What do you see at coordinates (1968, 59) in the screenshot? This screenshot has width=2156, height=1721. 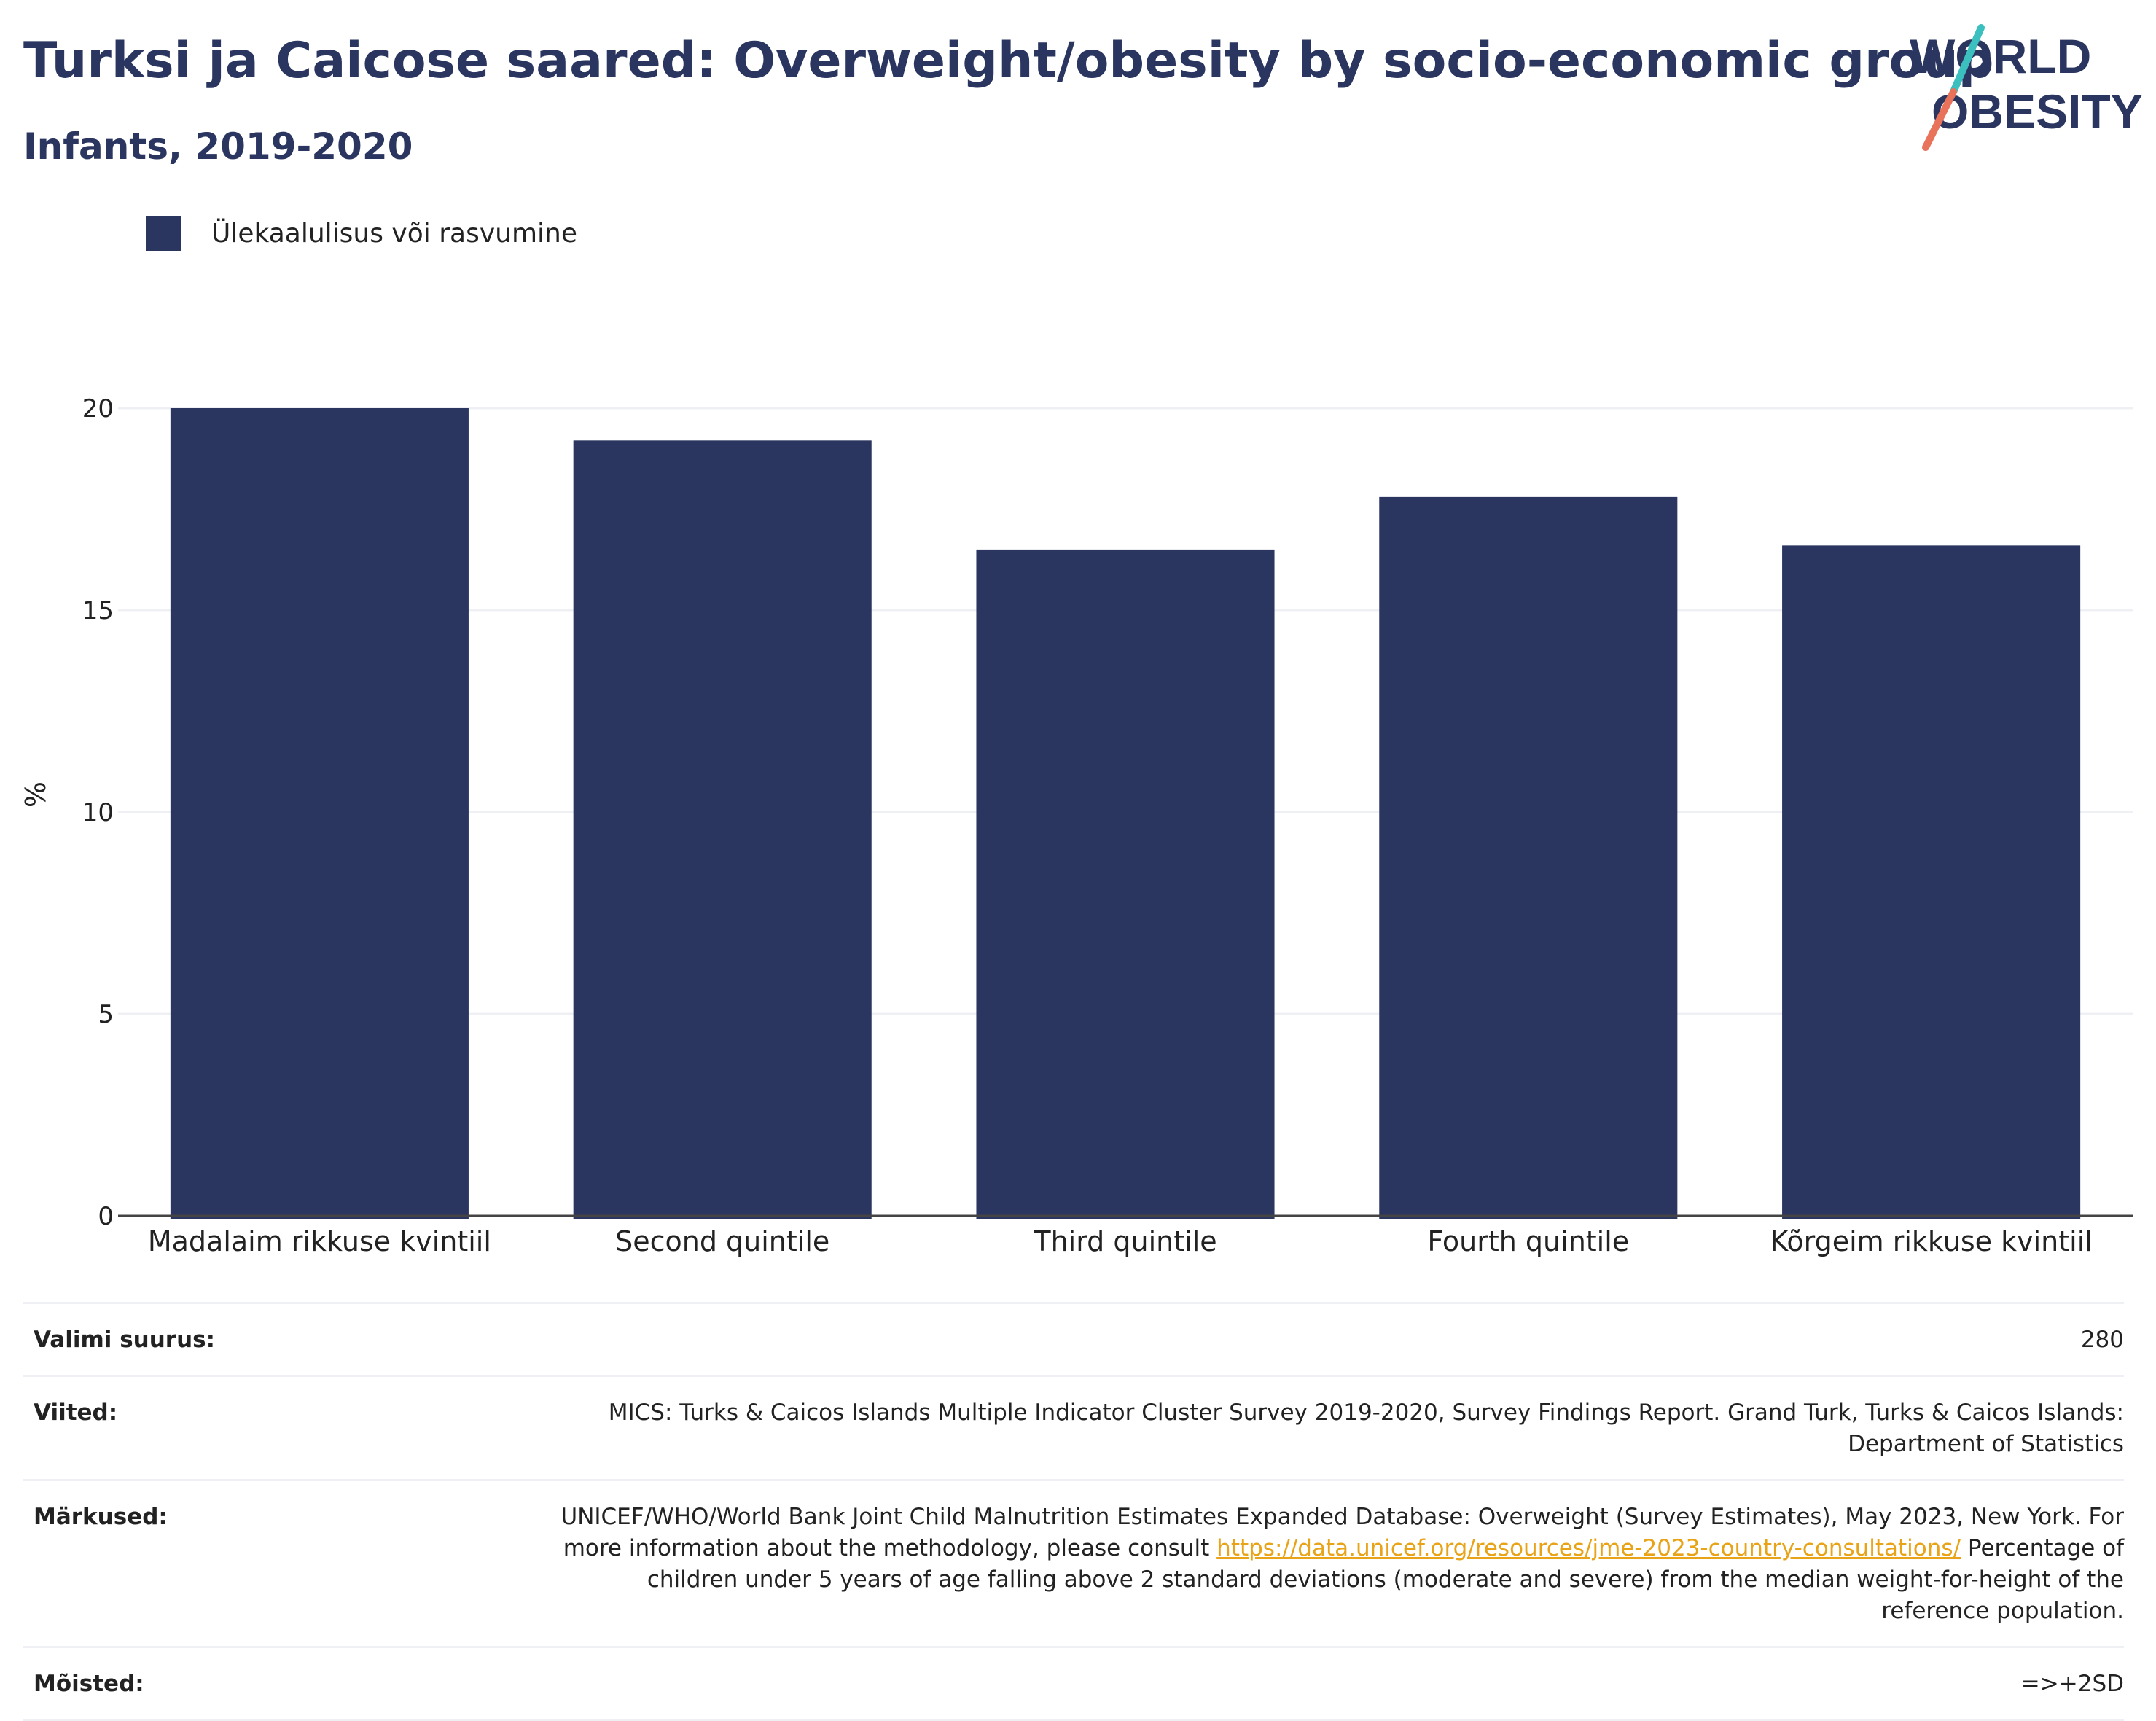 I see `logo-slash-teal` at bounding box center [1968, 59].